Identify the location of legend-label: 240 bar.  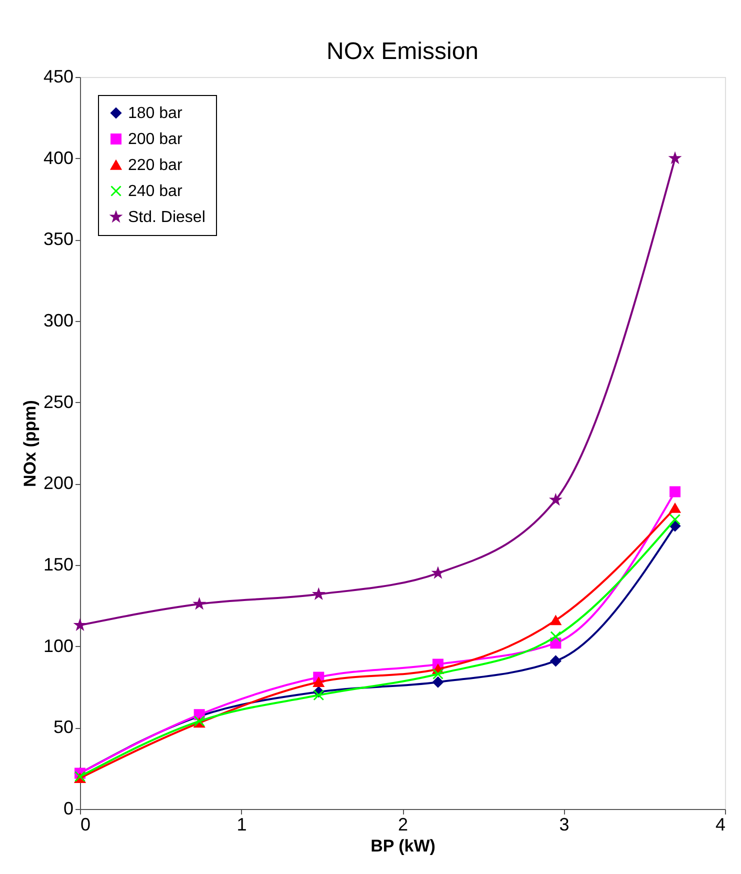
(155, 191).